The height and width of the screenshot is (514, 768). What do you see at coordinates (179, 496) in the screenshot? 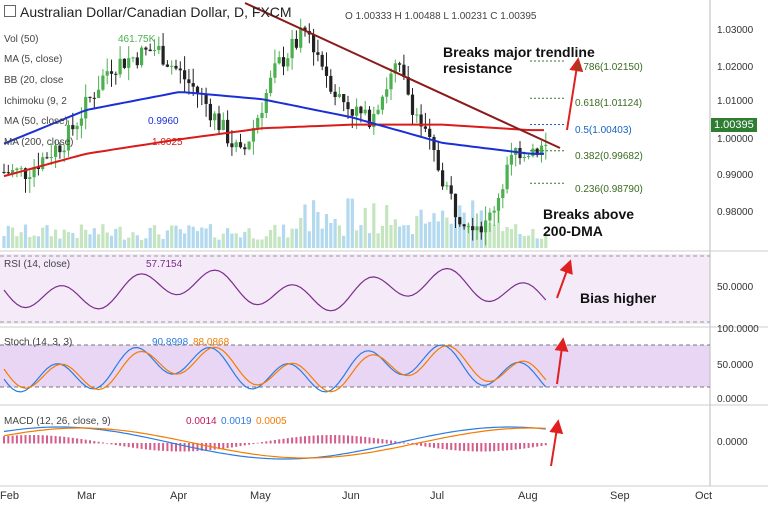
I see `x-label-apr: Apr` at bounding box center [179, 496].